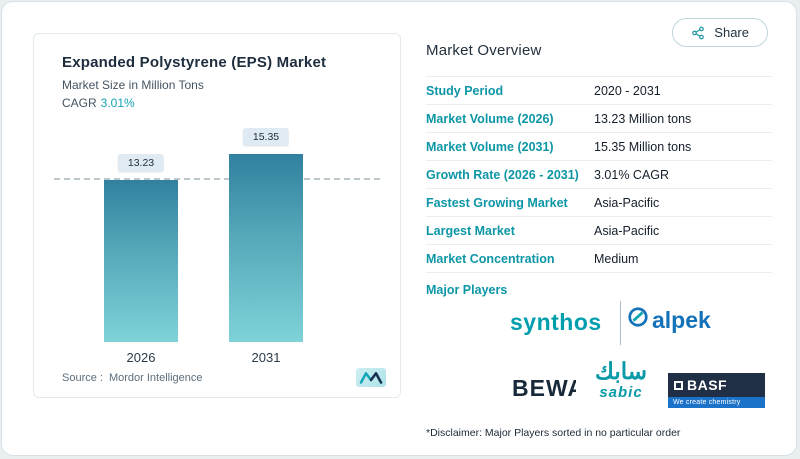  I want to click on row-value: Medium, so click(616, 258).